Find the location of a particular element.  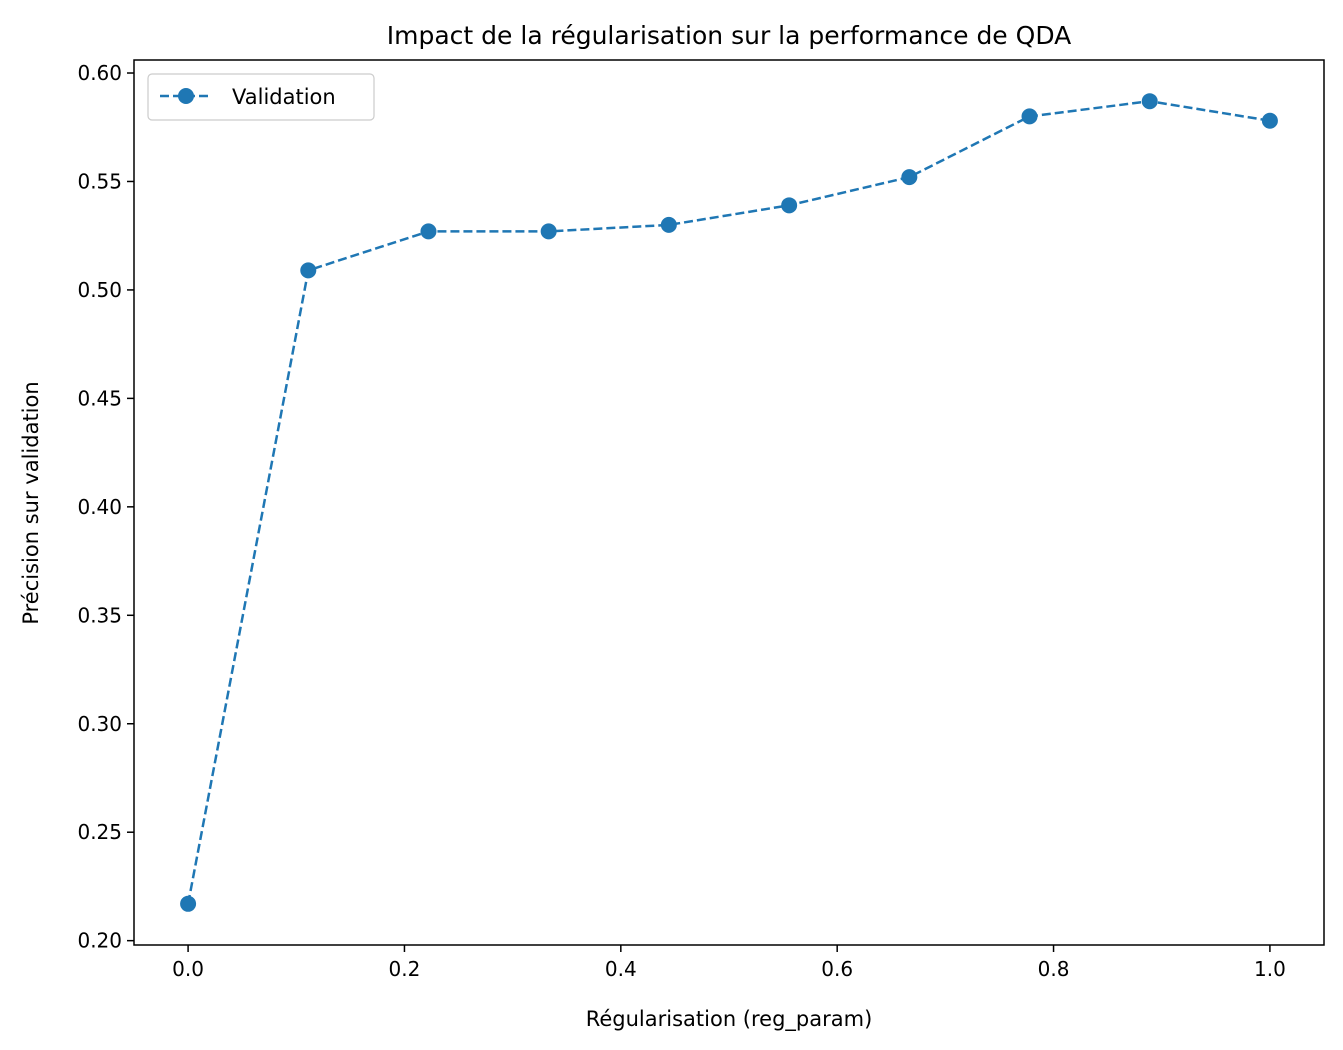

y-tick-label: 0.25 is located at coordinates (99, 832).